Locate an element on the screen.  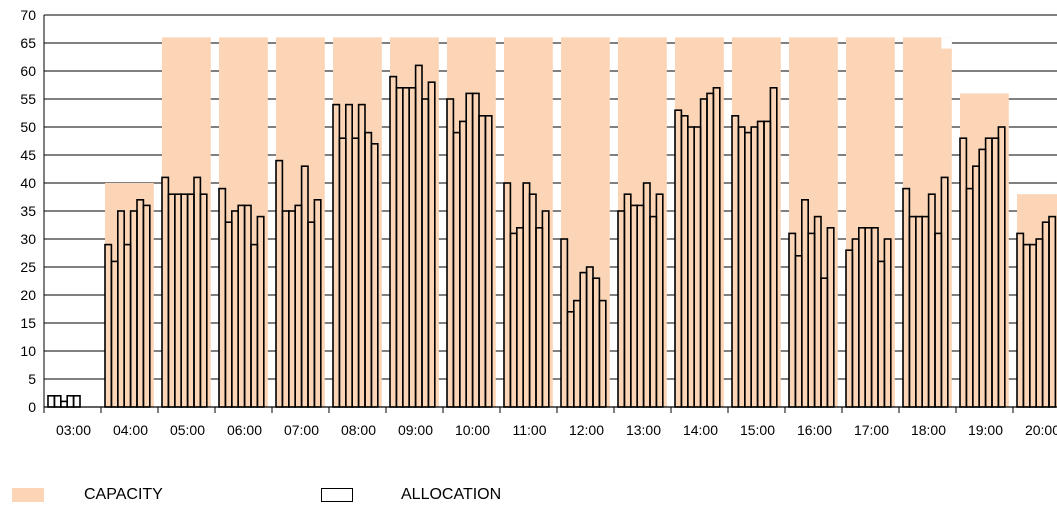
x-tick-label: 13:00 is located at coordinates (643, 430).